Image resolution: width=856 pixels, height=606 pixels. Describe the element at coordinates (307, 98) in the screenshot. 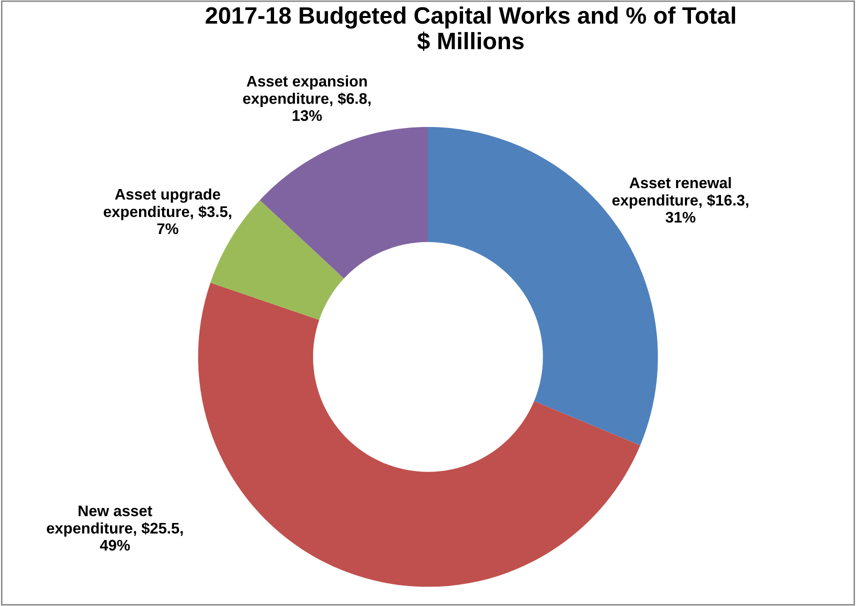

I see `slice-label: Asset expansion expenditure, $6.8, 13%` at that location.